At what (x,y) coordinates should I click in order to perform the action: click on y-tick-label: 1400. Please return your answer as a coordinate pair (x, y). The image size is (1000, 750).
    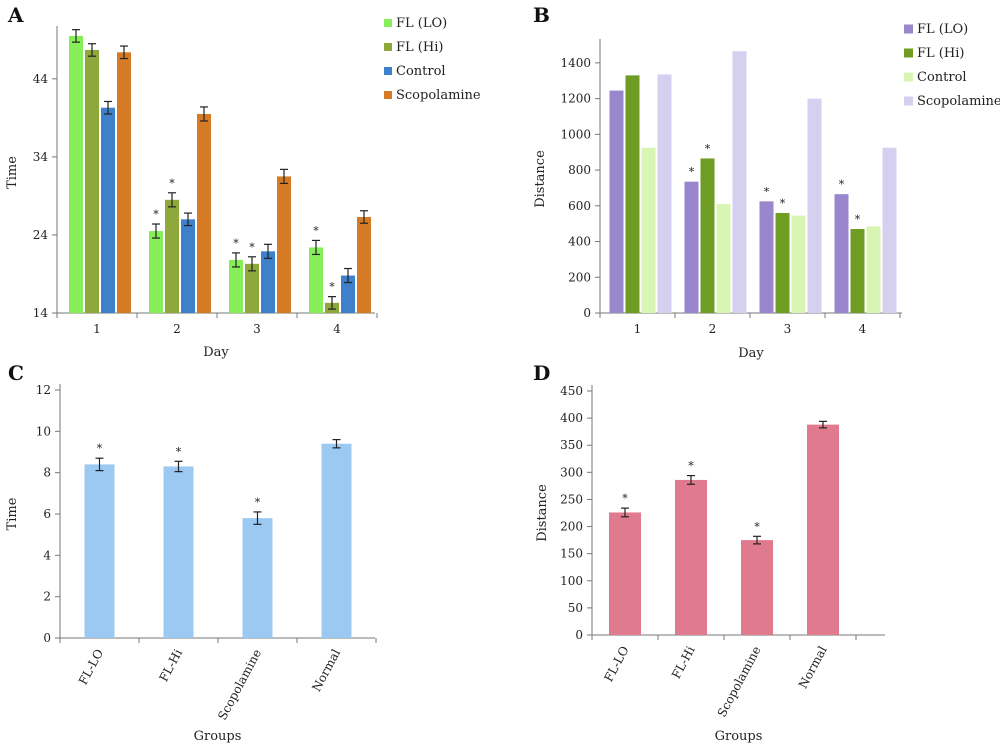
    Looking at the image, I should click on (575, 63).